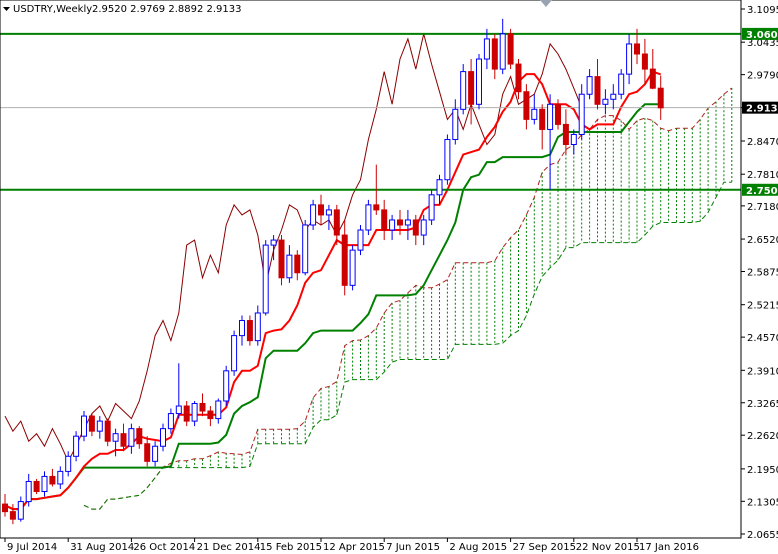  Describe the element at coordinates (229, 547) in the screenshot. I see `time-tick-label: 21 Dec 2014` at that location.